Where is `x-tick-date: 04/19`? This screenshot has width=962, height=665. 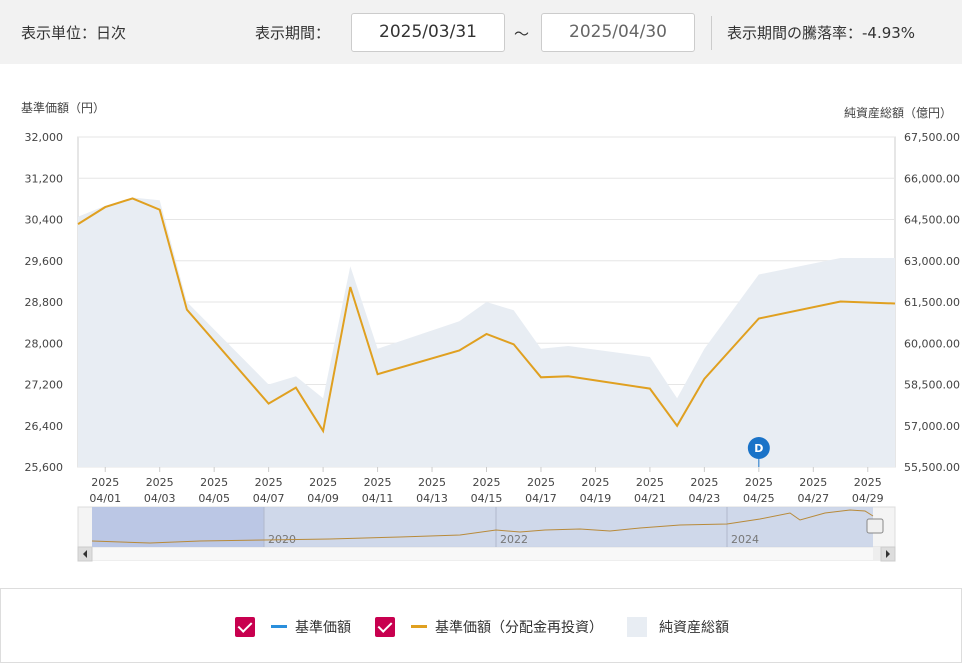
x-tick-date: 04/19 is located at coordinates (596, 498).